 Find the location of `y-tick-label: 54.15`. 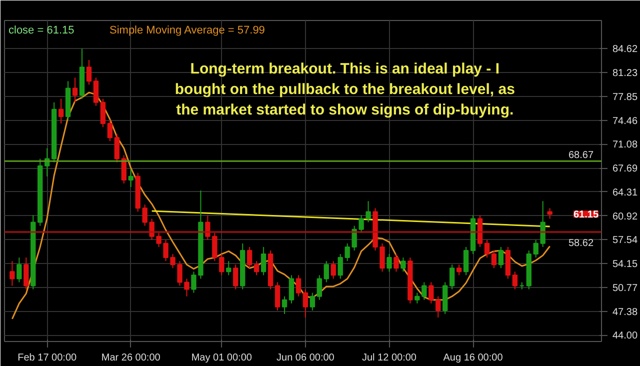

y-tick-label: 54.15 is located at coordinates (625, 264).